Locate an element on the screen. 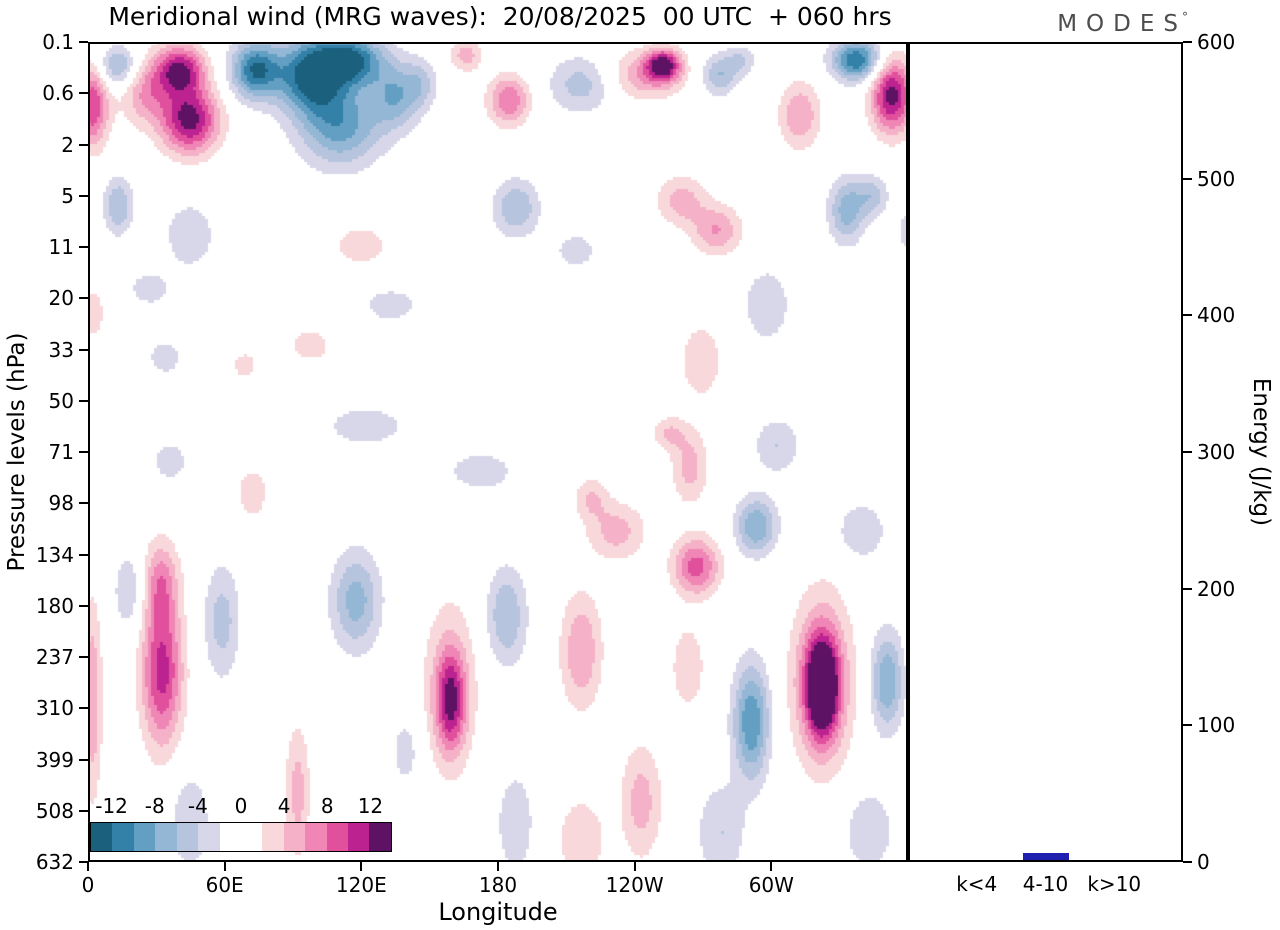 This screenshot has width=1280, height=930. colorbar-tick-label: 12 is located at coordinates (370, 806).